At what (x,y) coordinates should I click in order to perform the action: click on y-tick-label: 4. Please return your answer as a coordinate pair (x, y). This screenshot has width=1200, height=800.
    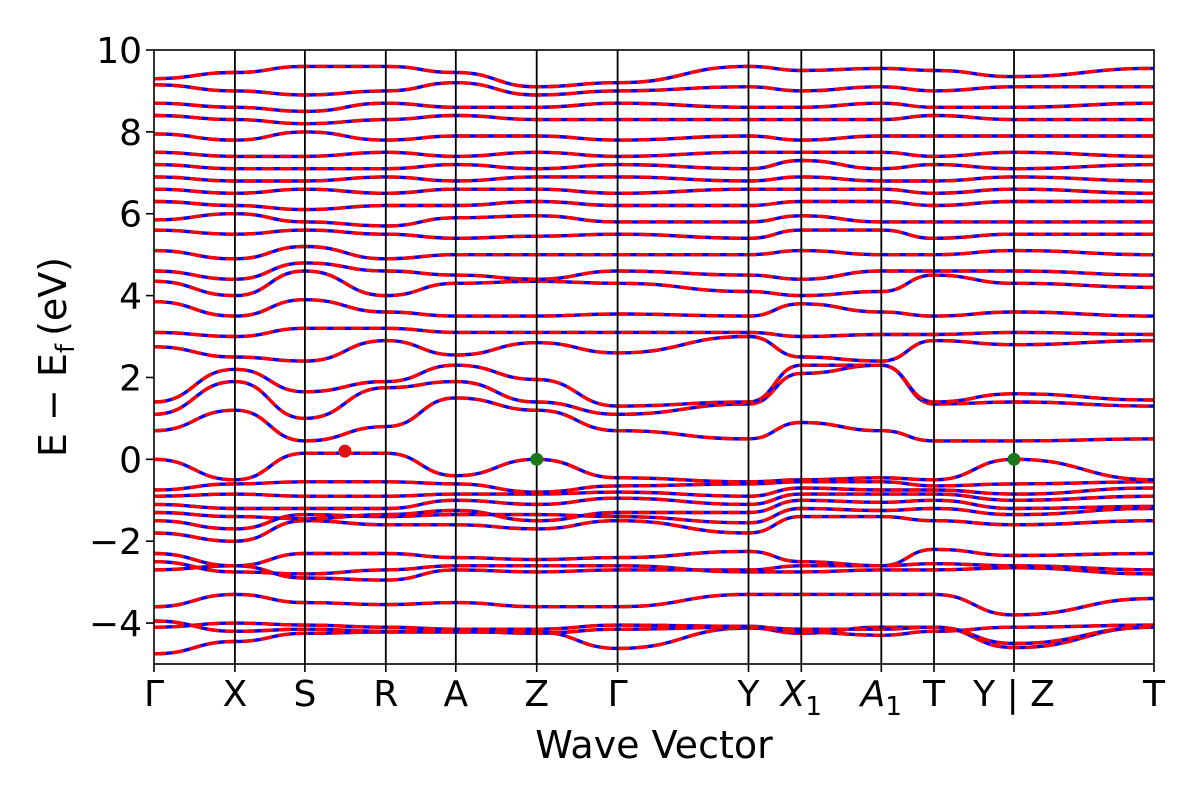
    Looking at the image, I should click on (130, 297).